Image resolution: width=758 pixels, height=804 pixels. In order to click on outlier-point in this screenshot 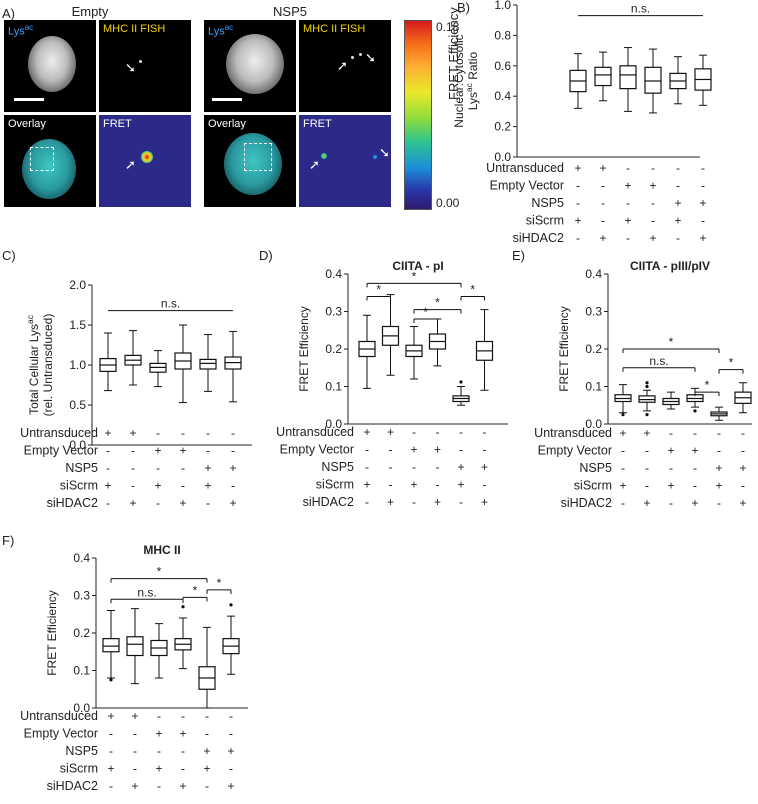, I will do `click(231, 605)`.